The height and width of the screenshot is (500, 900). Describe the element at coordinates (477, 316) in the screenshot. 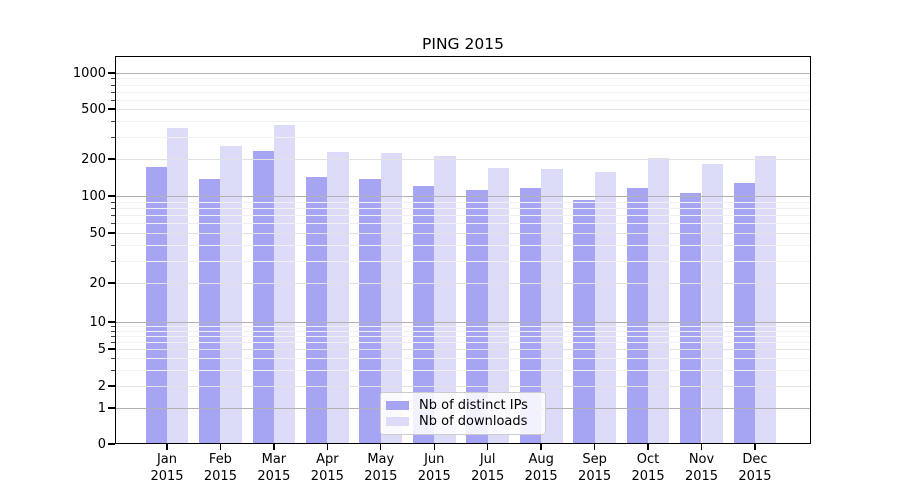

I see `bar-distinct-ips-jul` at that location.